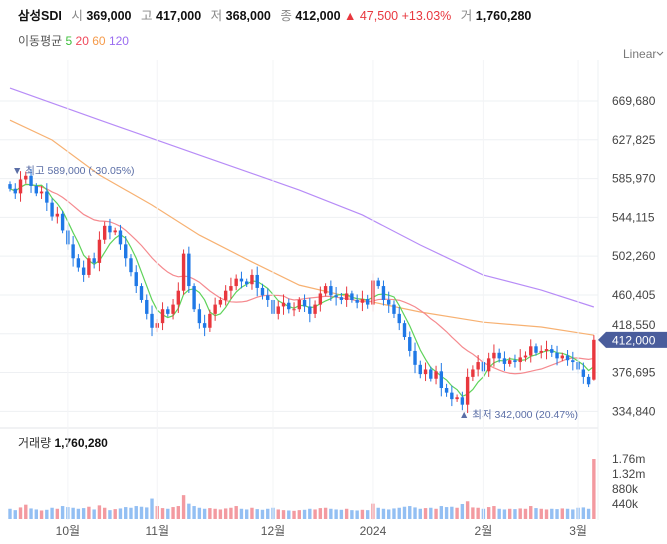 The image size is (667, 544). Describe the element at coordinates (503, 16) in the screenshot. I see `volume-value: 1,760,280` at that location.